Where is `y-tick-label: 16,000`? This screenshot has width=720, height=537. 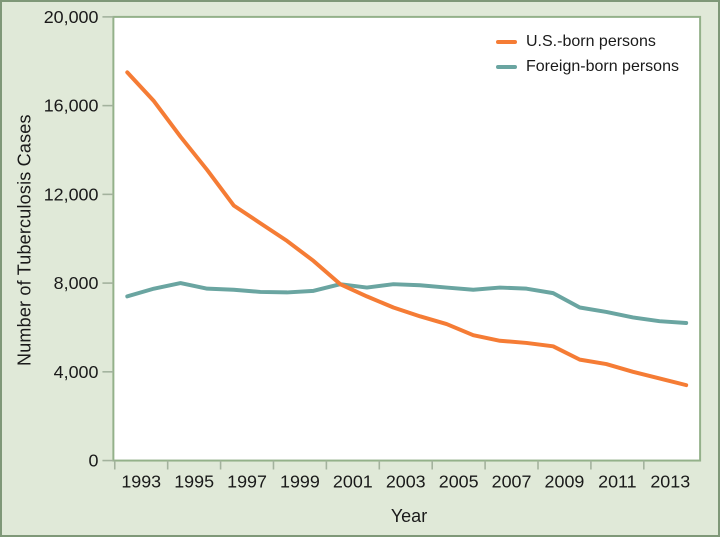 y-tick-label: 16,000 is located at coordinates (71, 106).